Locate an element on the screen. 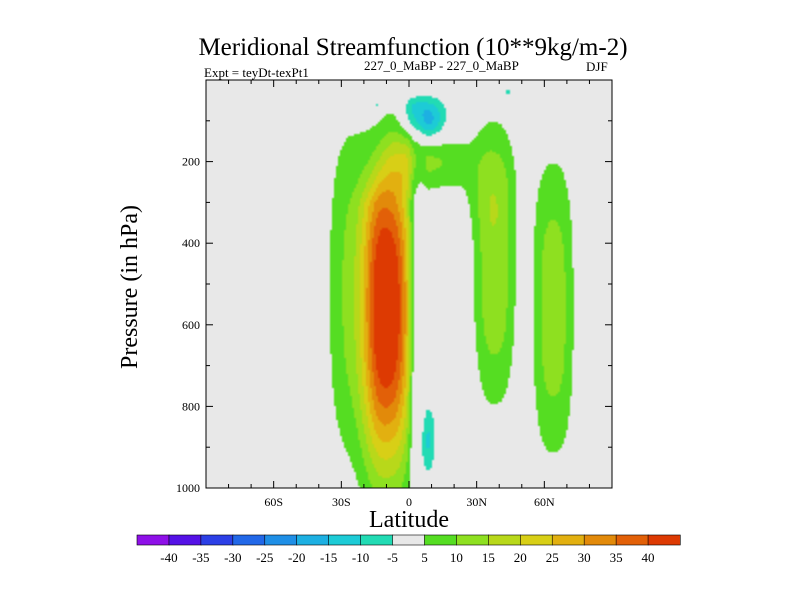  season-label: DJF is located at coordinates (597, 66).